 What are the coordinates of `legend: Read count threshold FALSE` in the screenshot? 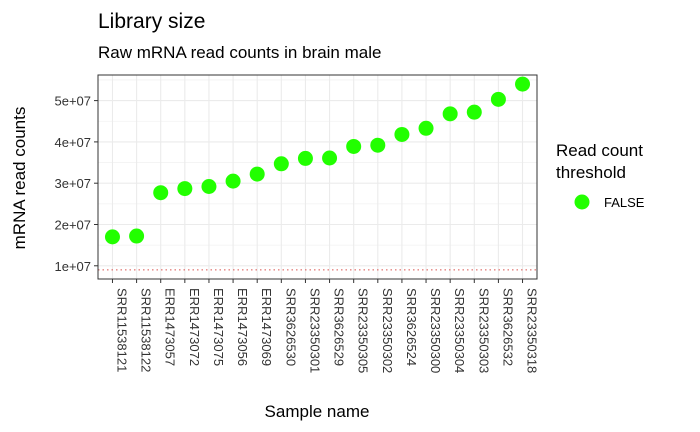 It's located at (600, 175).